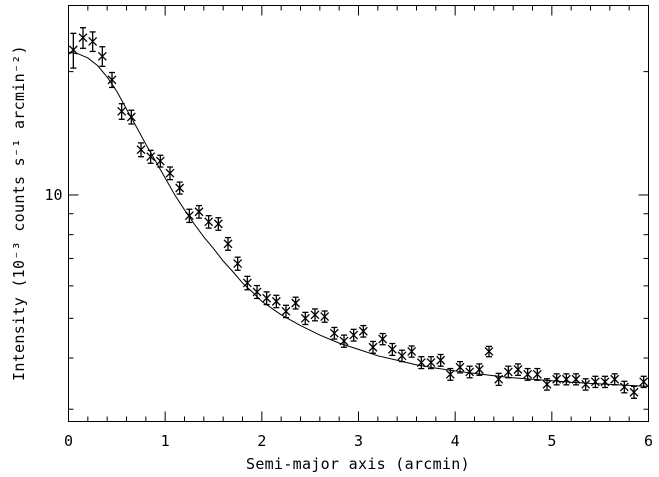 This screenshot has height=477, width=659. I want to click on x-tick-label: 4, so click(455, 441).